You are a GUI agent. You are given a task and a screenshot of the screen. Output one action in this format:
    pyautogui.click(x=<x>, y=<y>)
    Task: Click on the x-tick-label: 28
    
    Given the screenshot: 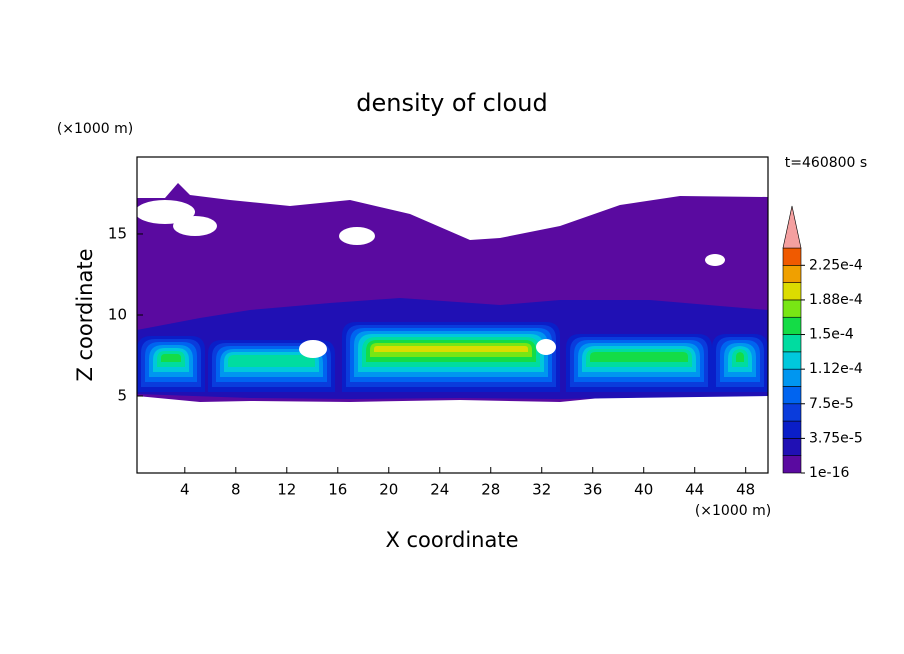 What is the action you would take?
    pyautogui.click(x=490, y=490)
    